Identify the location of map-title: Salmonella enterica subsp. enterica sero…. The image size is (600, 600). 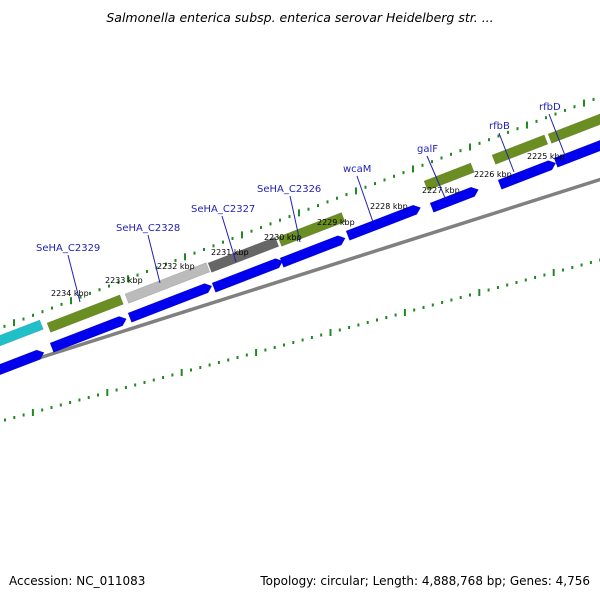
(300, 17).